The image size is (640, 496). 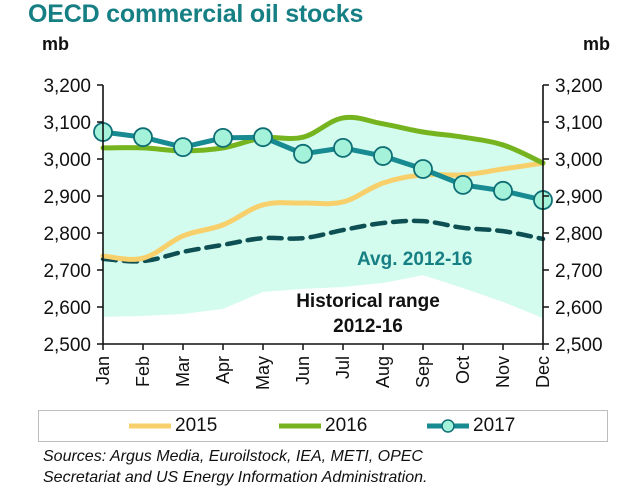 I want to click on x-tick-label-jun: Jun, so click(x=303, y=370).